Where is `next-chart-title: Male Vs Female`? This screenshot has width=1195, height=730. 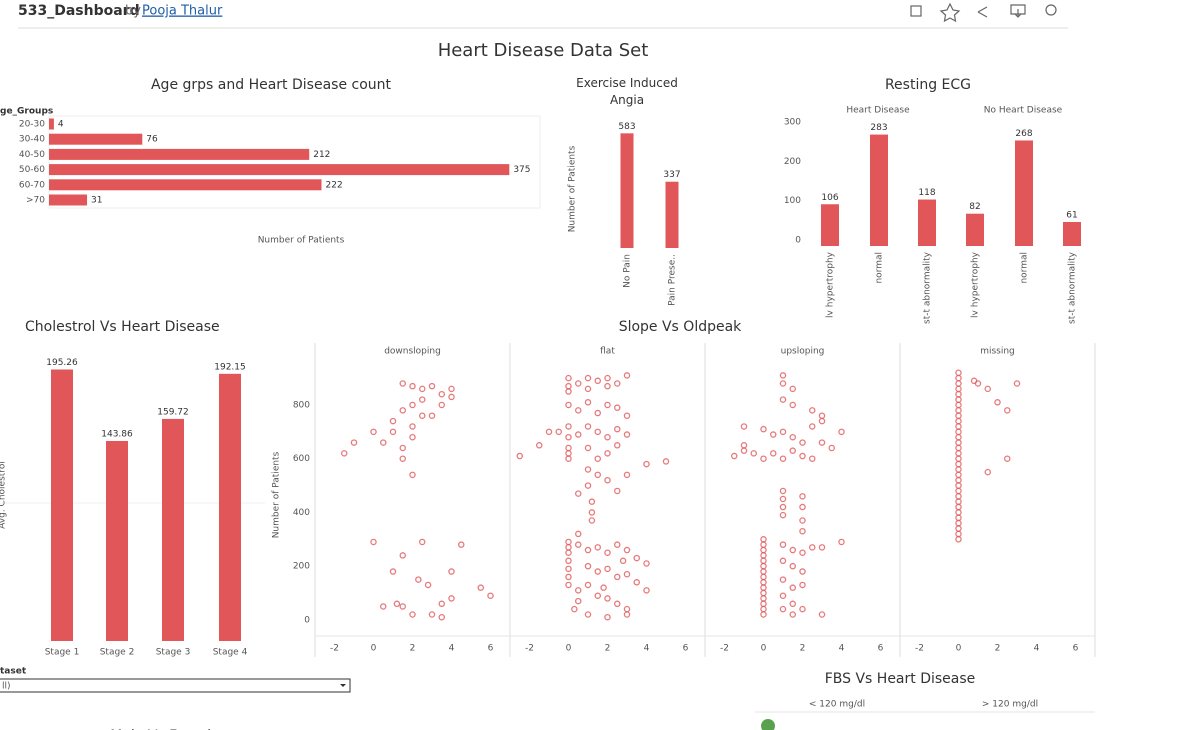
next-chart-title: Male Vs Female is located at coordinates (165, 729).